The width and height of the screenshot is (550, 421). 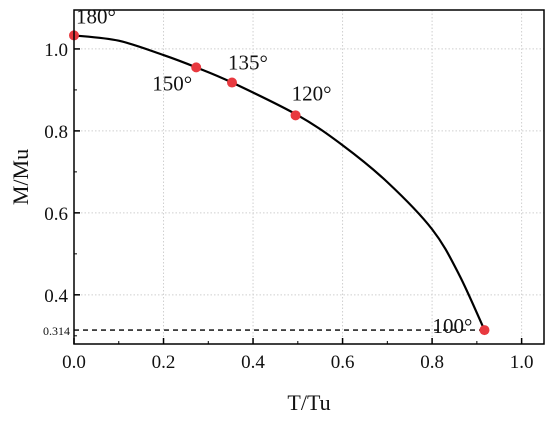 I want to click on x-tick-label: 0.2, so click(x=164, y=362).